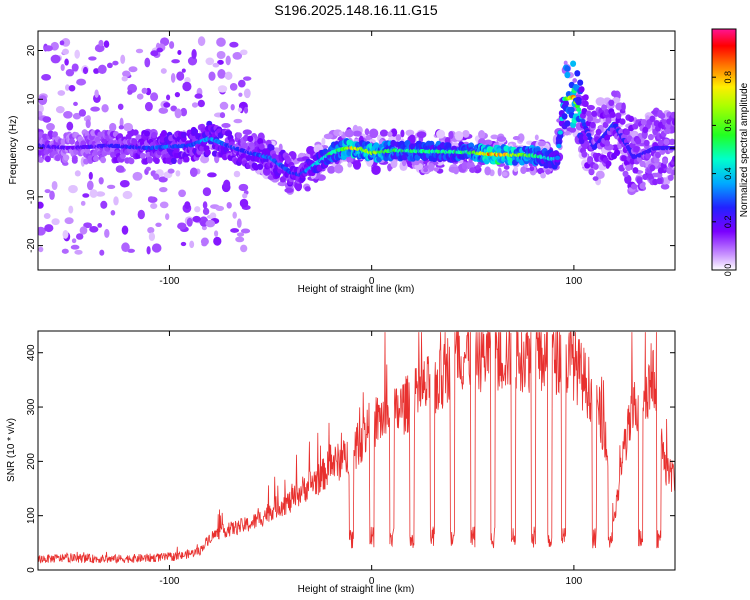 The width and height of the screenshot is (750, 600). What do you see at coordinates (356, 289) in the screenshot?
I see `top-x-axis-label: Height of straight line (km)` at bounding box center [356, 289].